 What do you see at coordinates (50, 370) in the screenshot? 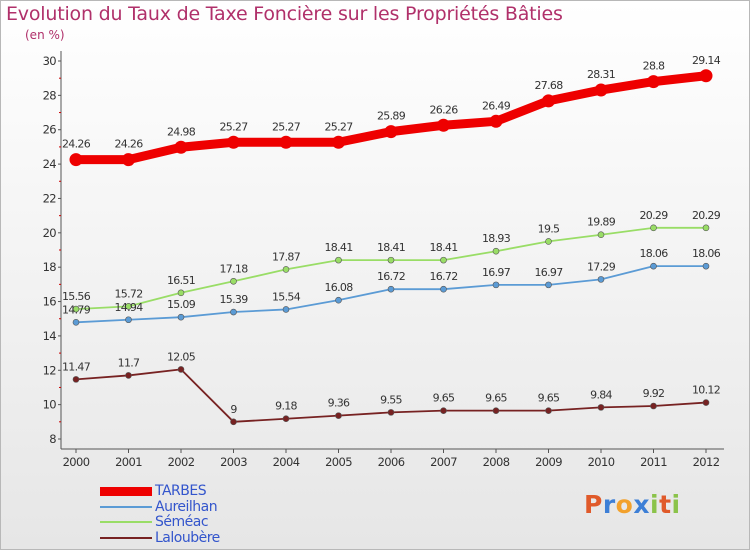
I see `y-tick-label: 12` at bounding box center [50, 370].